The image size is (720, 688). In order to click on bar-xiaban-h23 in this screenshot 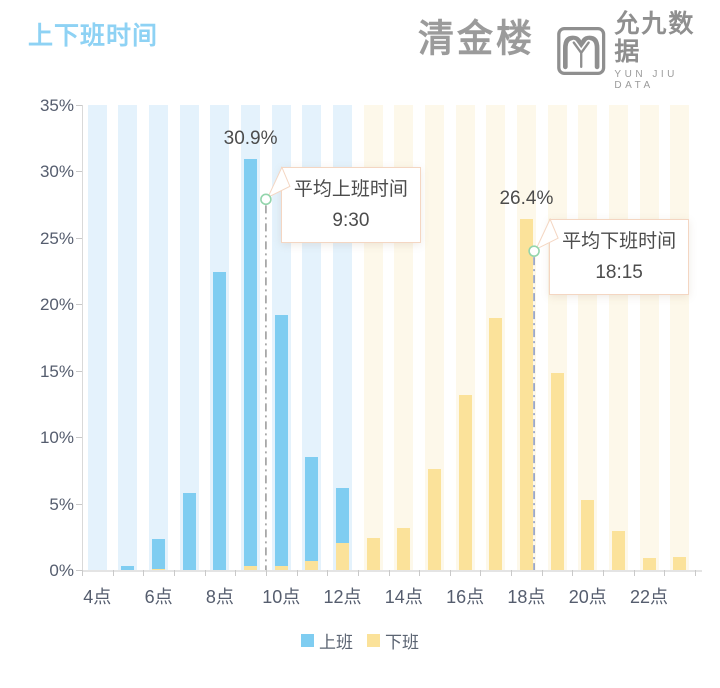, I will do `click(680, 563)`.